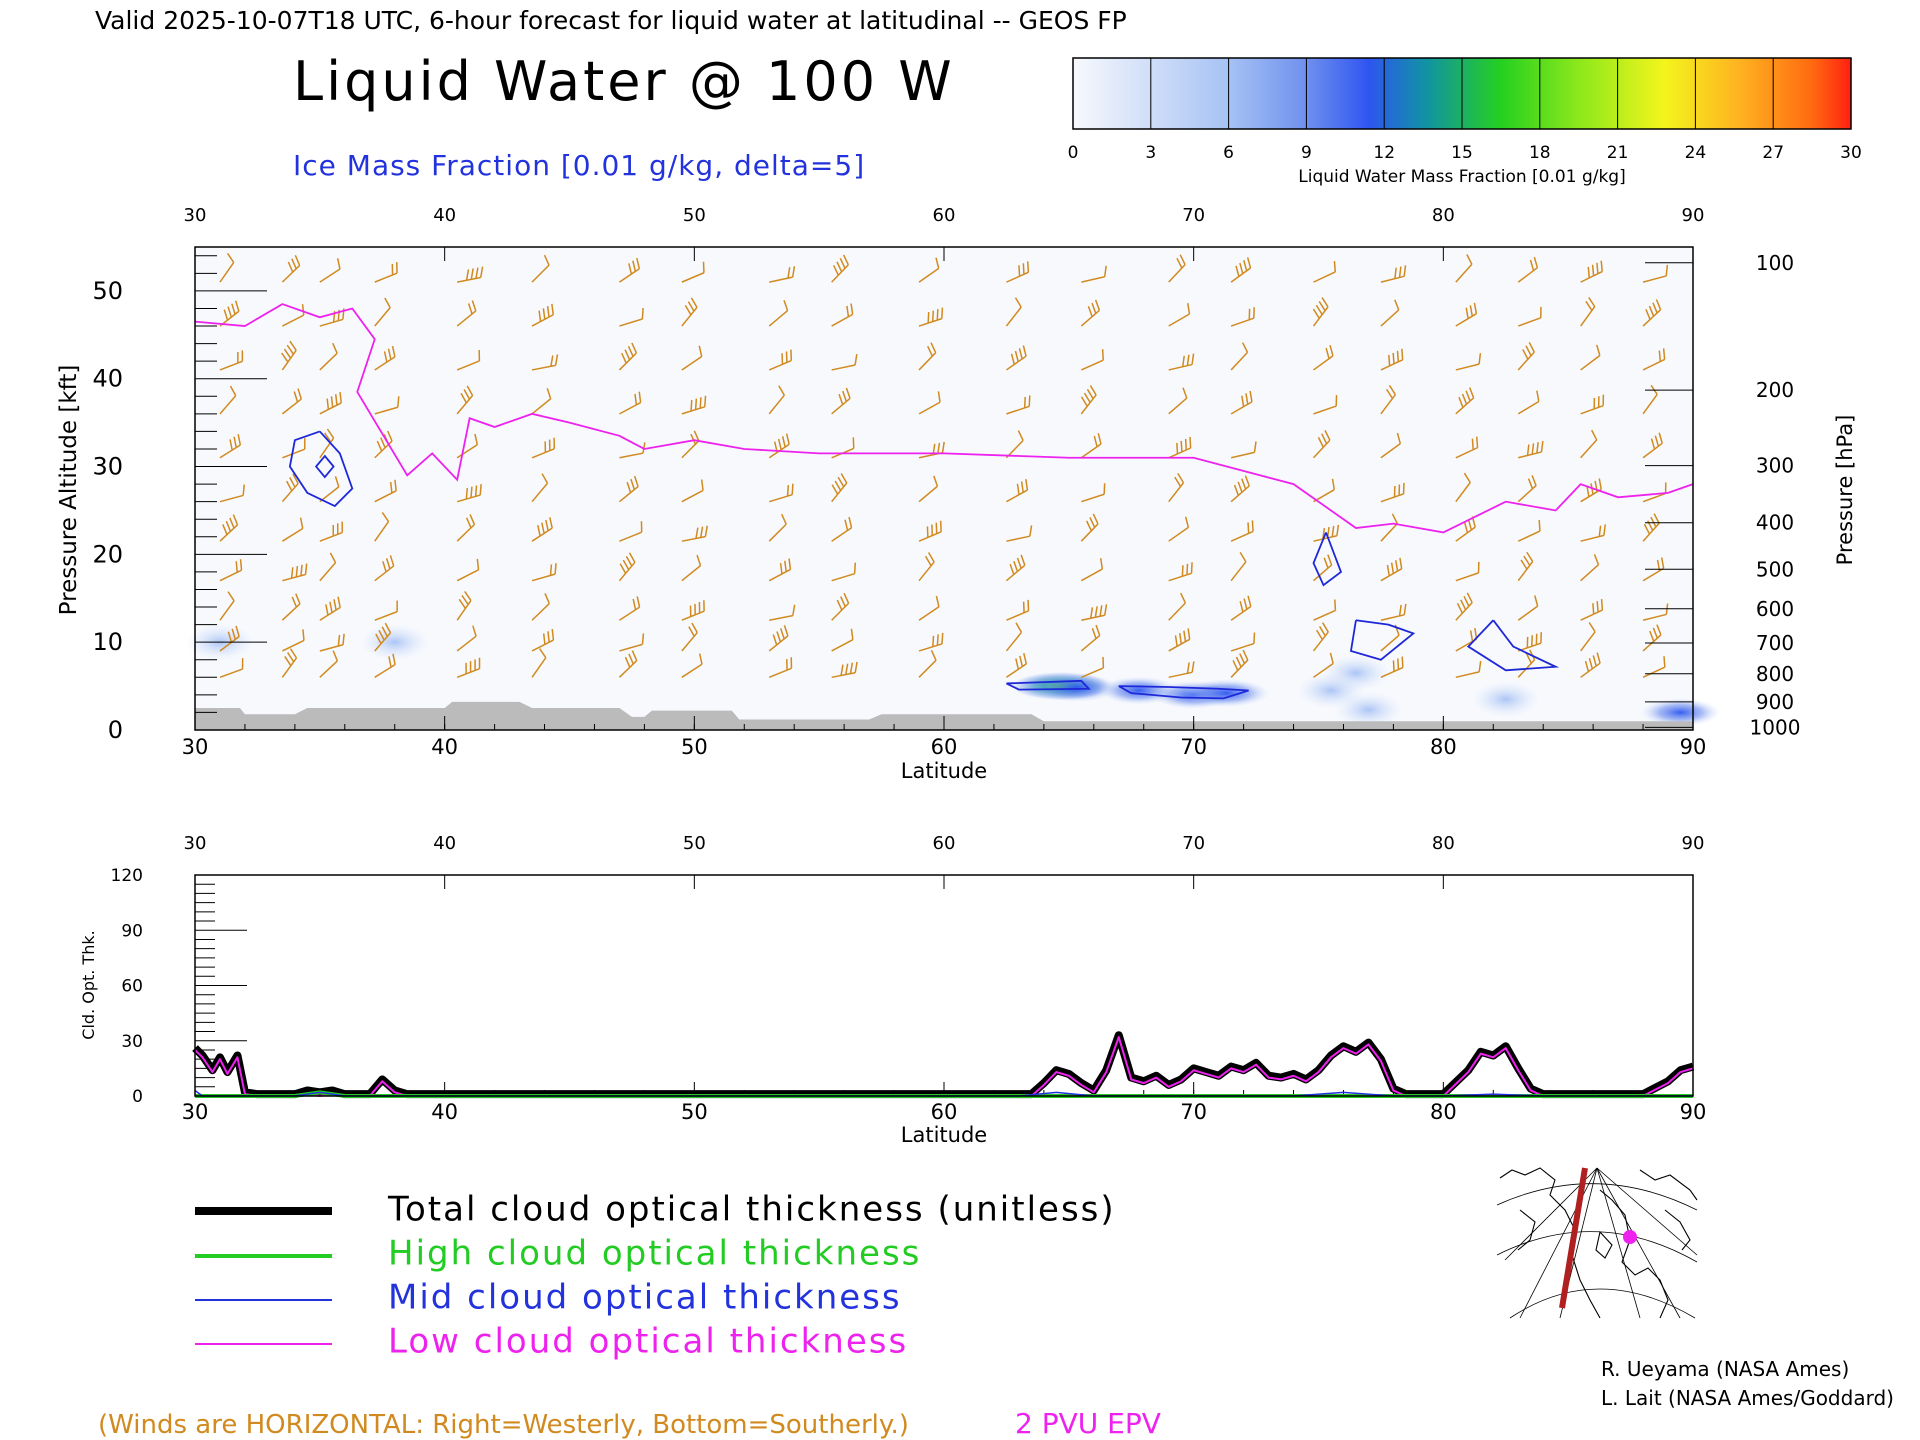  Describe the element at coordinates (1193, 1112) in the screenshot. I see `x-tick-label: 70` at that location.